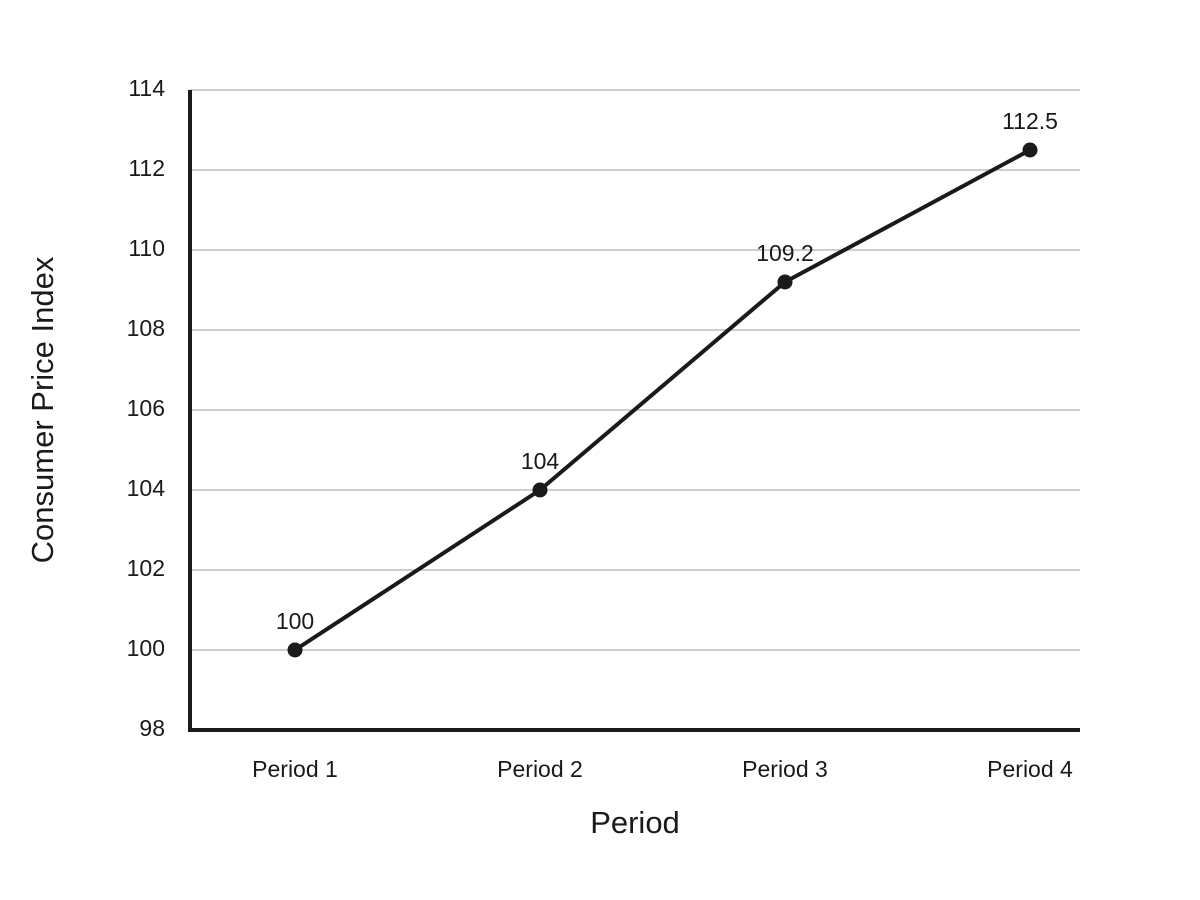 The width and height of the screenshot is (1200, 900). What do you see at coordinates (146, 568) in the screenshot?
I see `y-tick-label: 102` at bounding box center [146, 568].